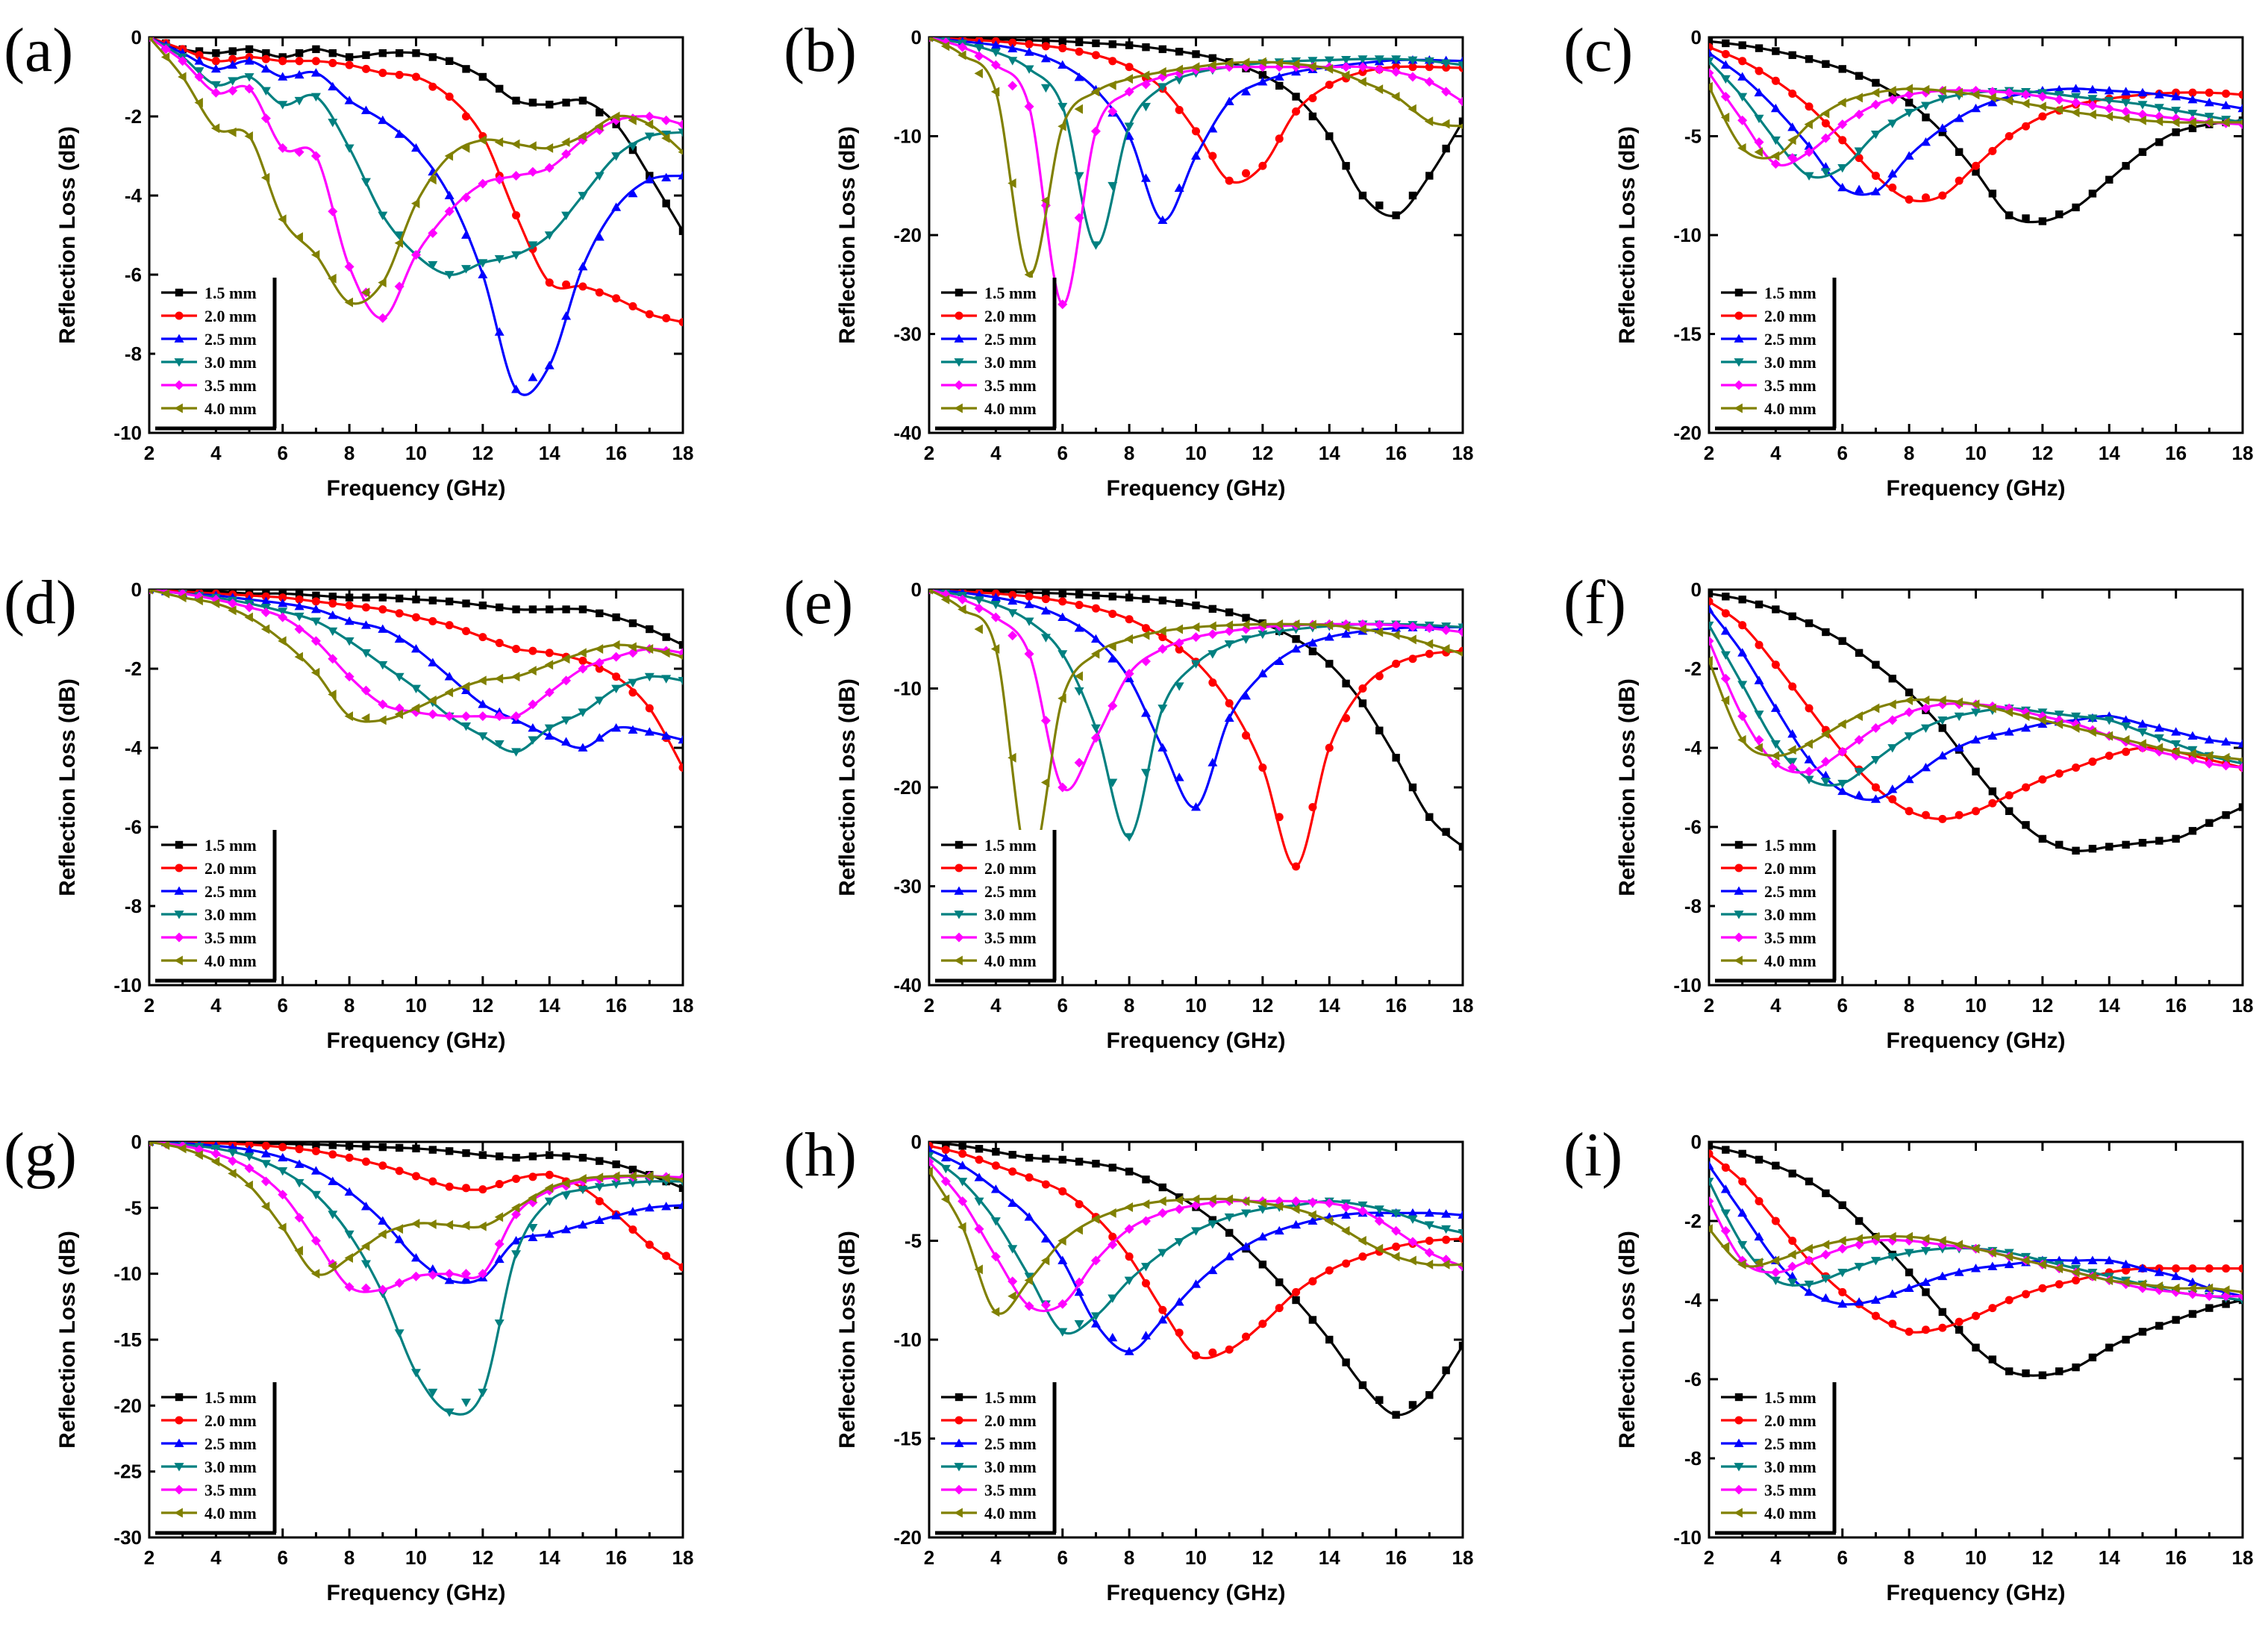  I want to click on y-tick-label: -4, so click(134, 748).